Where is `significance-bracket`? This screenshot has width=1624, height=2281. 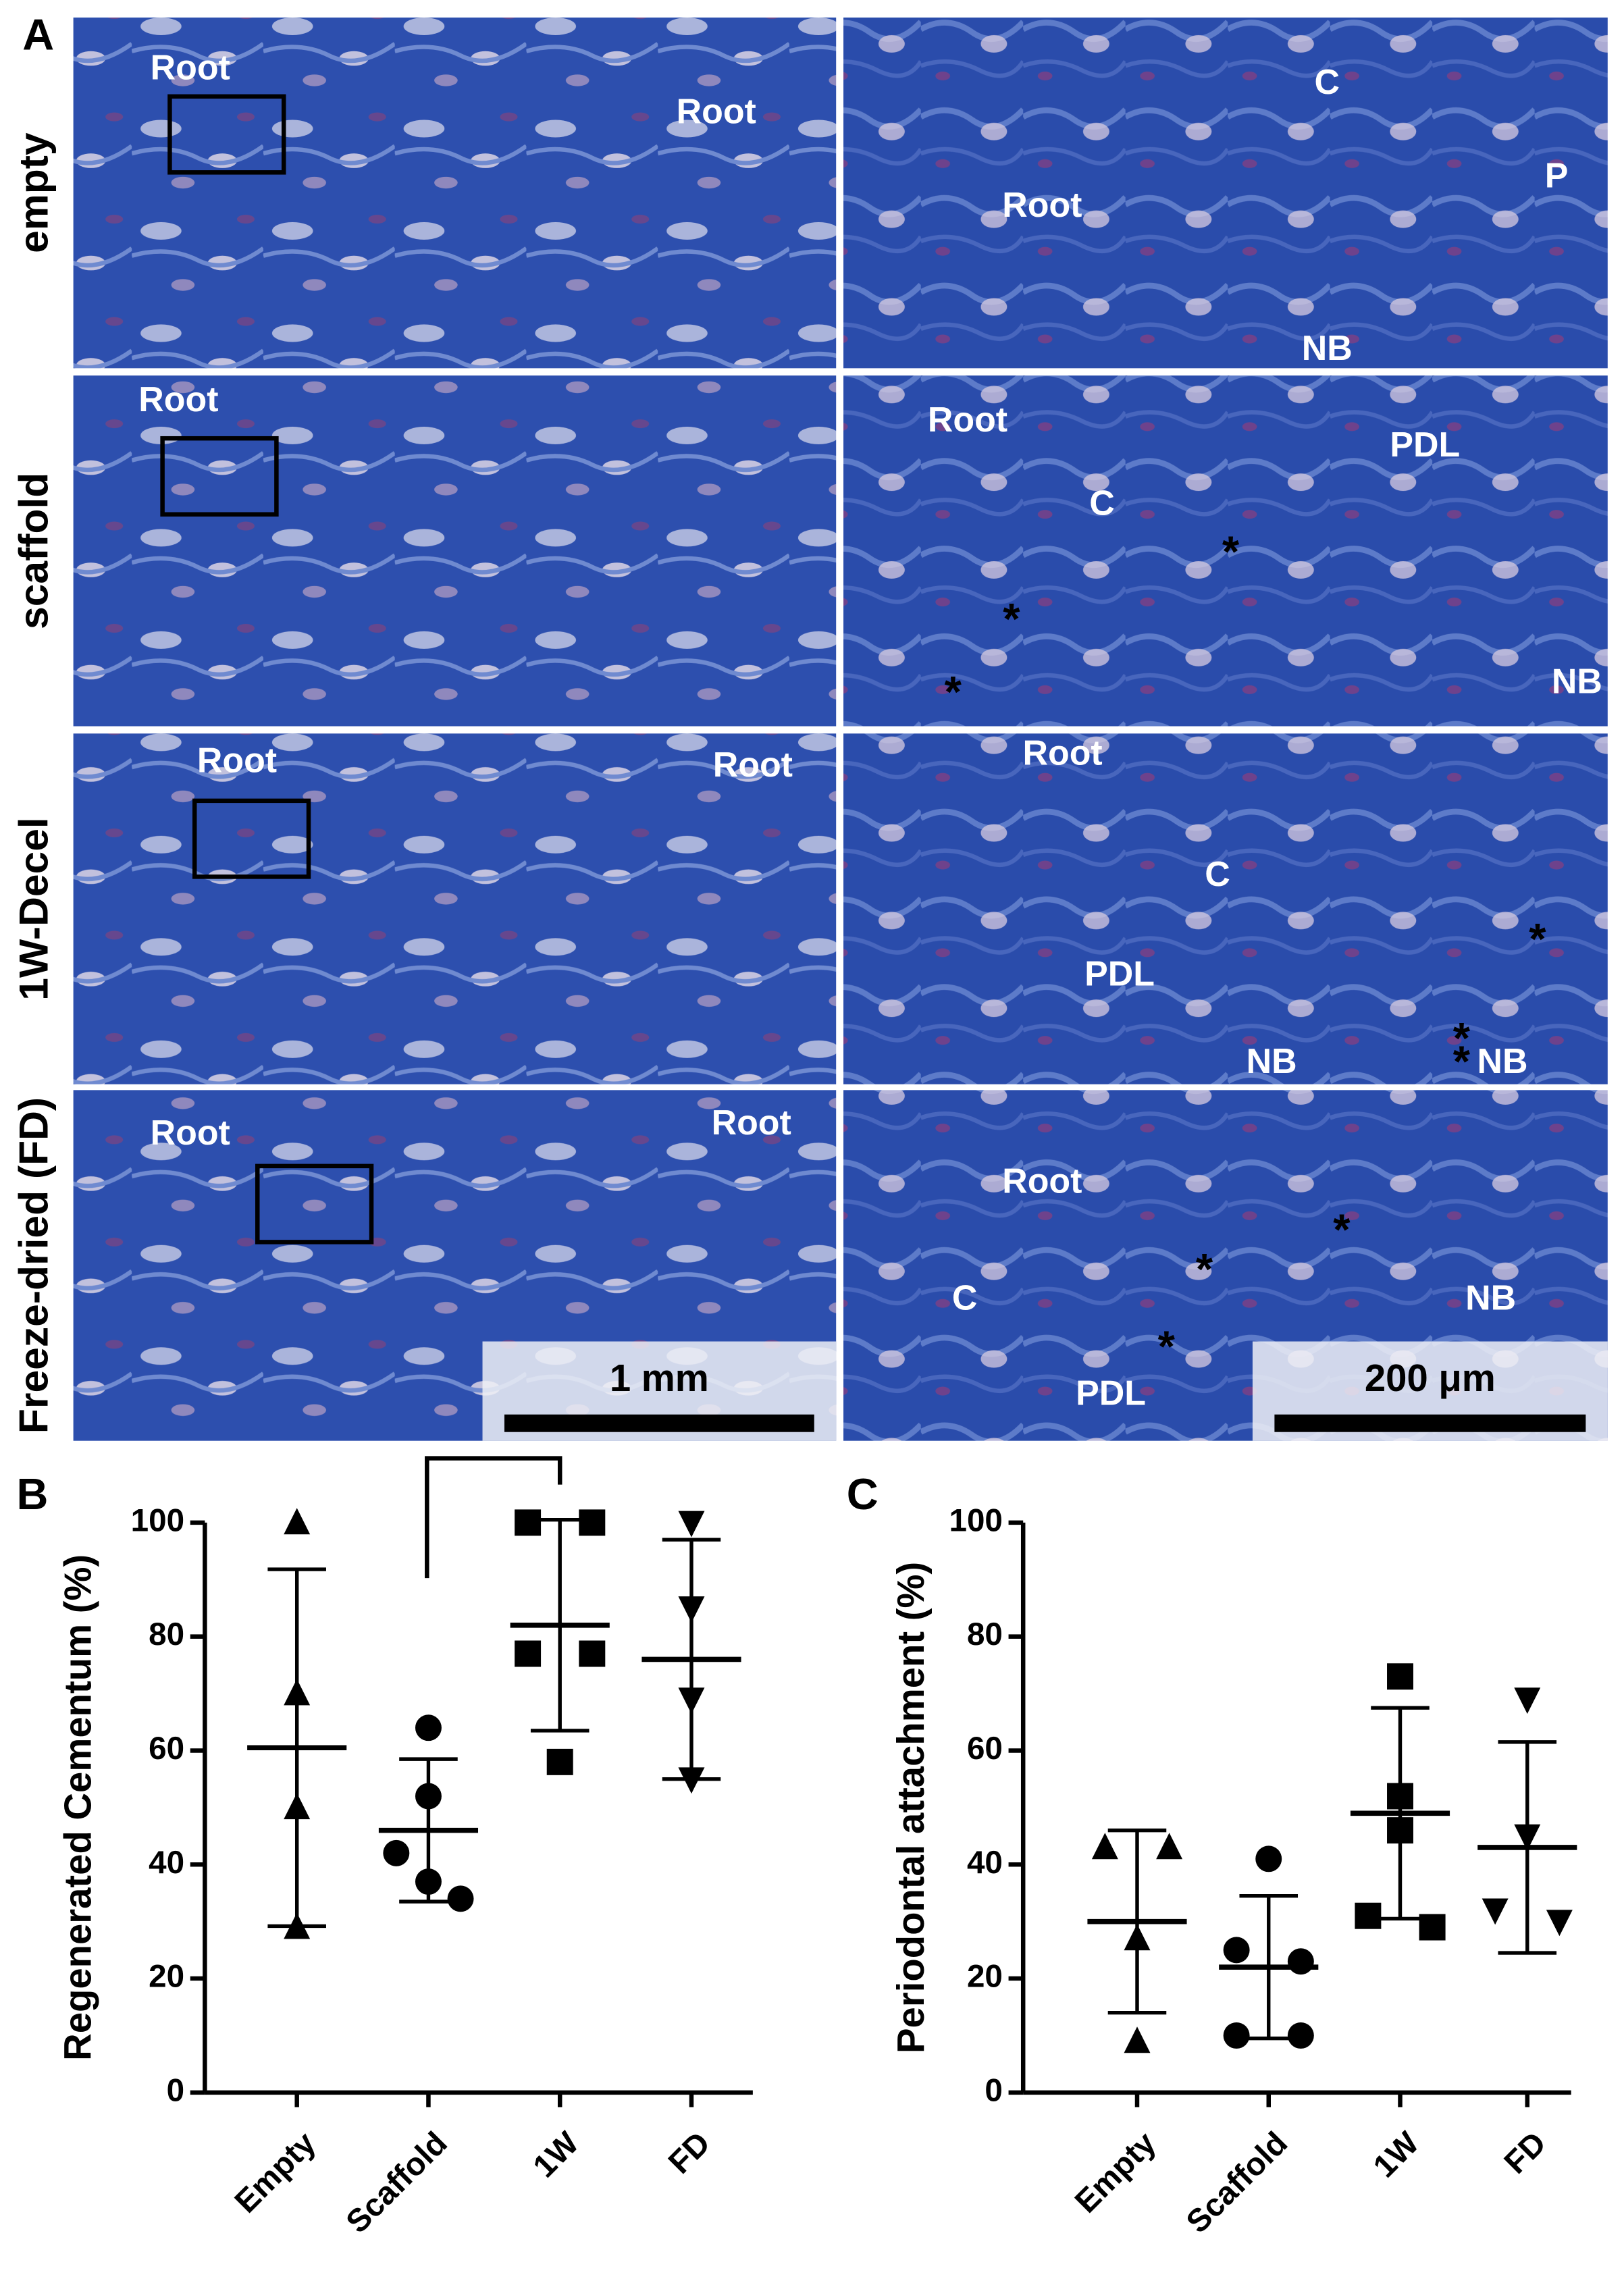 significance-bracket is located at coordinates (494, 1517).